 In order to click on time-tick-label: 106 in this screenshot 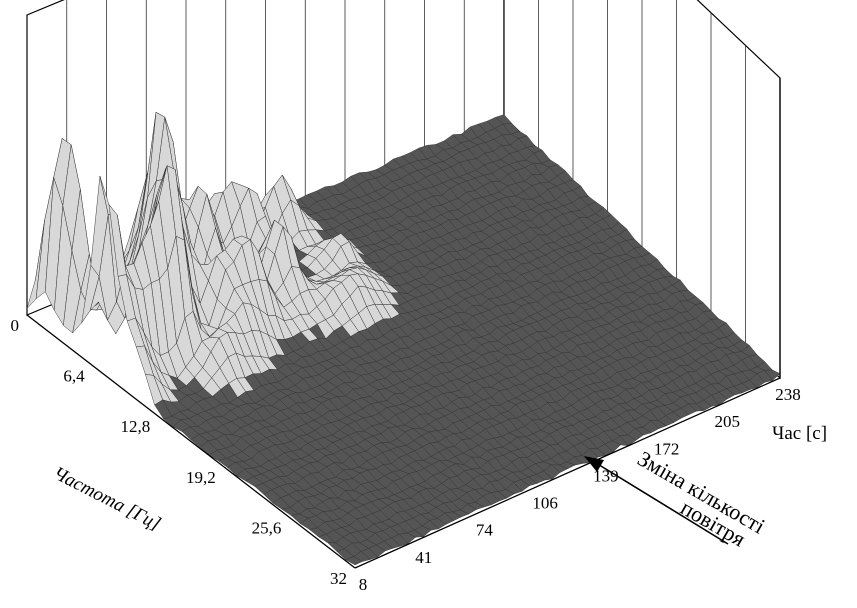, I will do `click(545, 503)`.